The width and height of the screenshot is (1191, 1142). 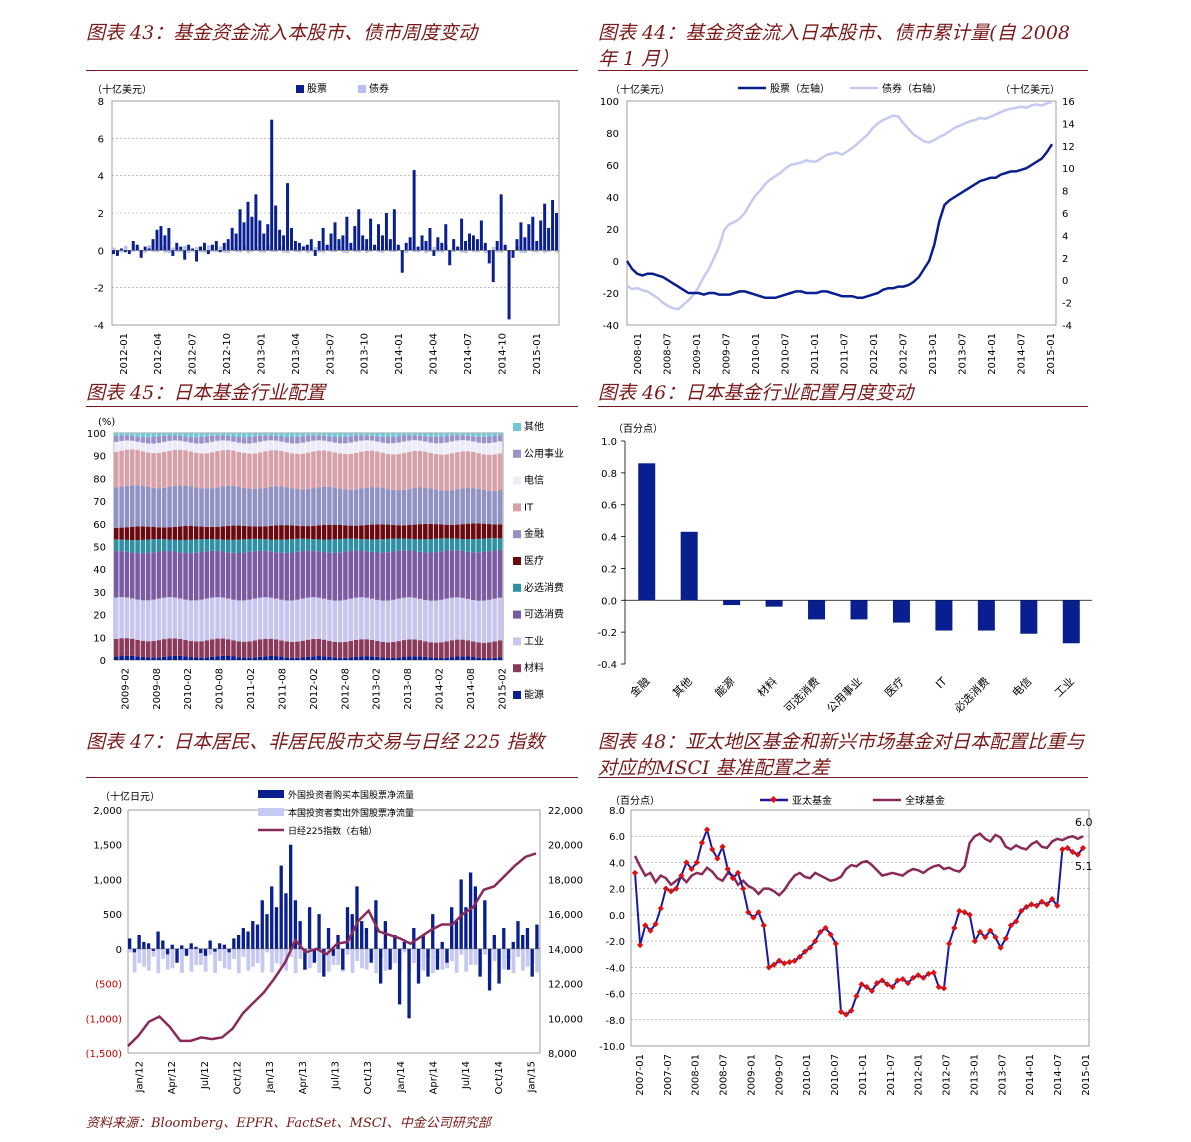 I want to click on c45-xtick: 2014-02, so click(x=440, y=689).